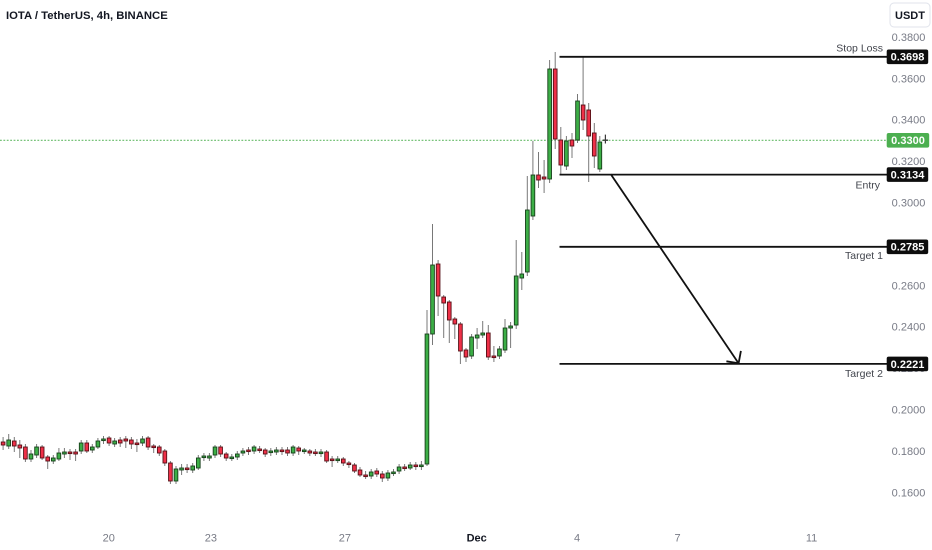  I want to click on svg-text: 23, so click(211, 539).